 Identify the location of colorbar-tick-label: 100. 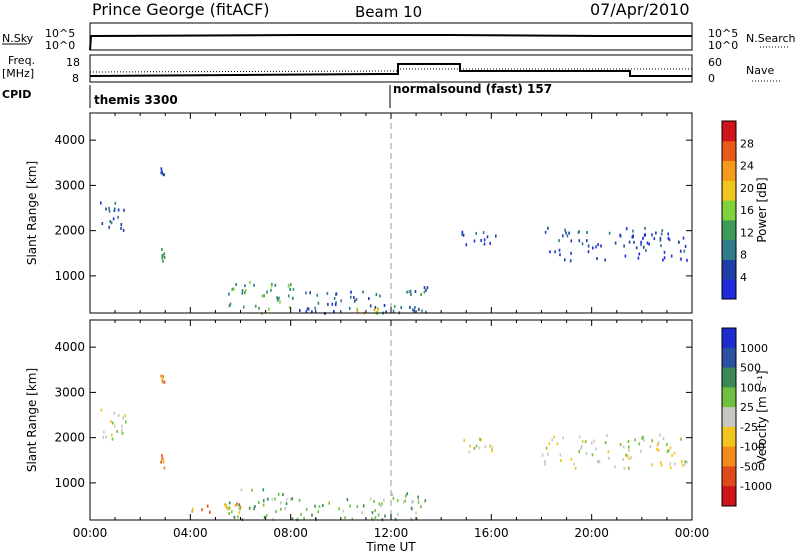
(750, 387).